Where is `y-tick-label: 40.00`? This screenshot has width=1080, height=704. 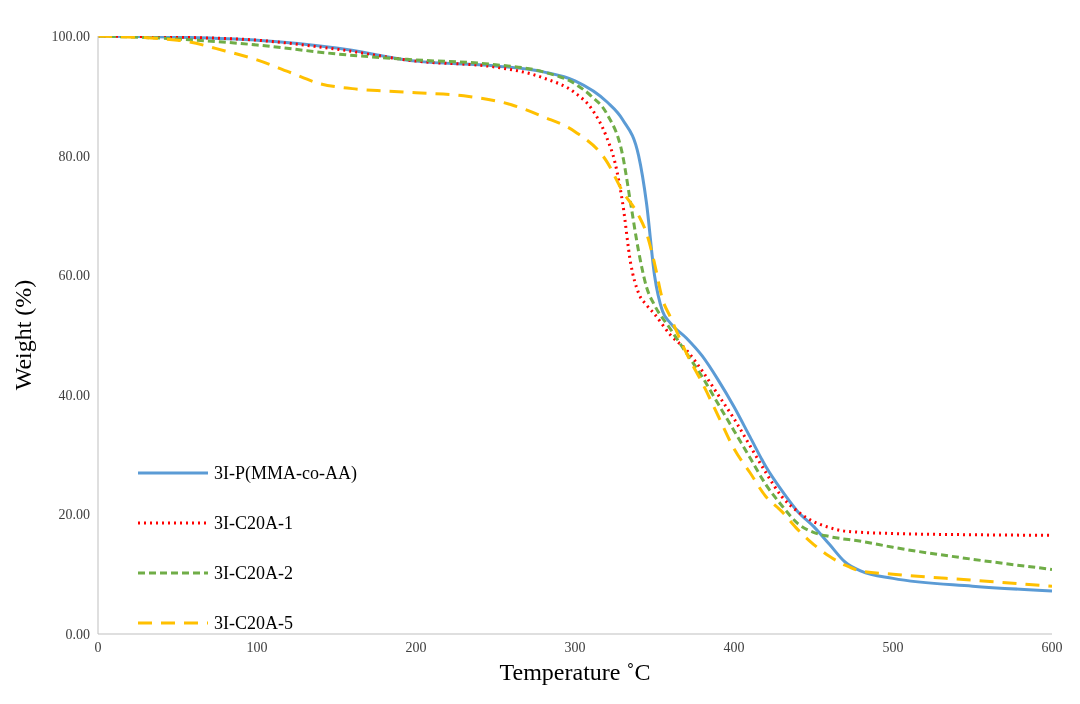
y-tick-label: 40.00 is located at coordinates (74, 395).